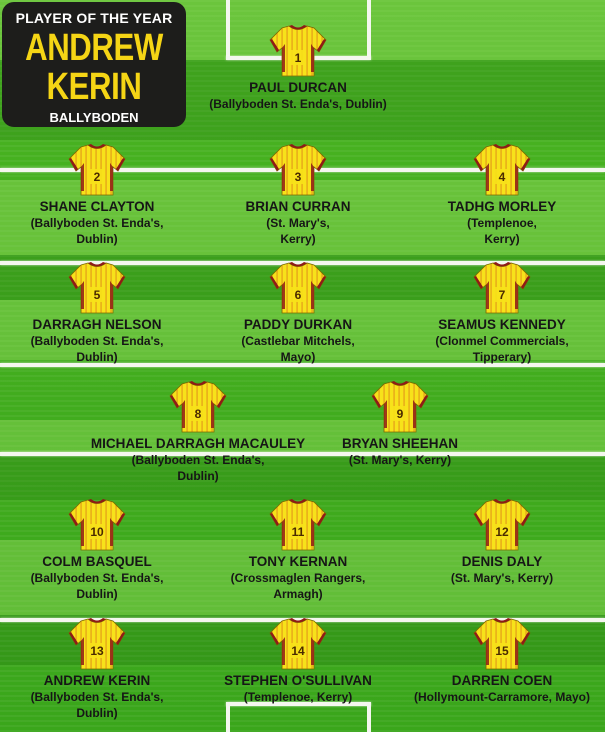 This screenshot has width=605, height=732. I want to click on player-name: TONY KERNAN, so click(298, 561).